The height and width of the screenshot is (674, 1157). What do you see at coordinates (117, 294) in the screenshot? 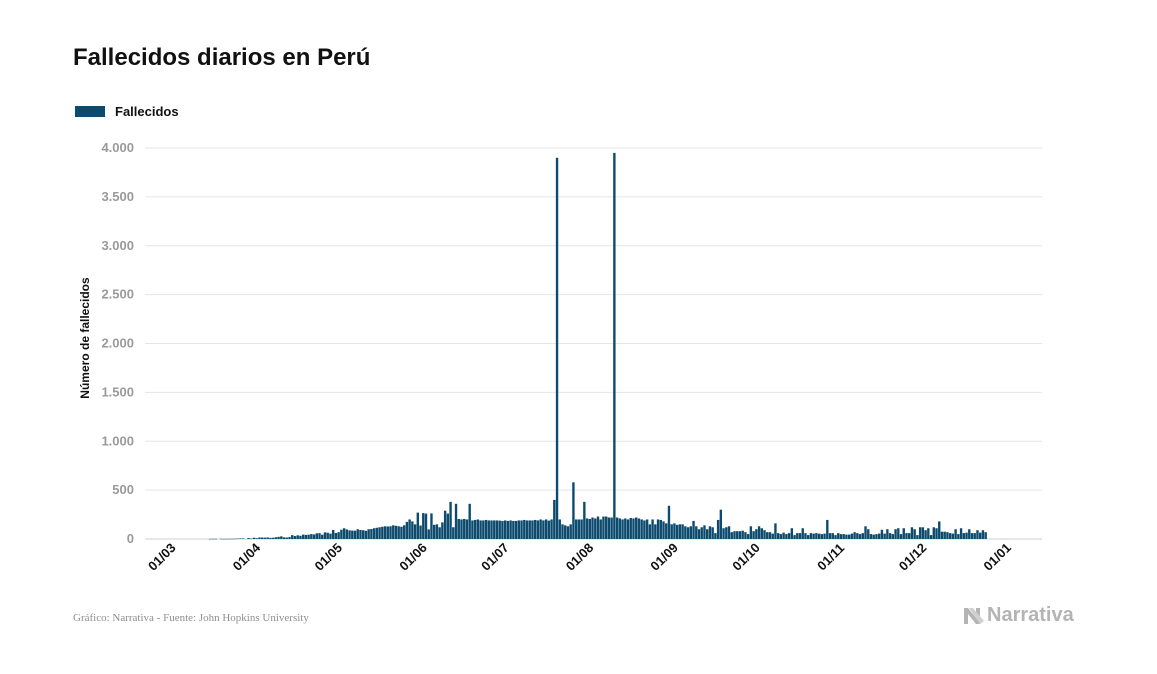
I see `y-tick-label: 2.500` at bounding box center [117, 294].